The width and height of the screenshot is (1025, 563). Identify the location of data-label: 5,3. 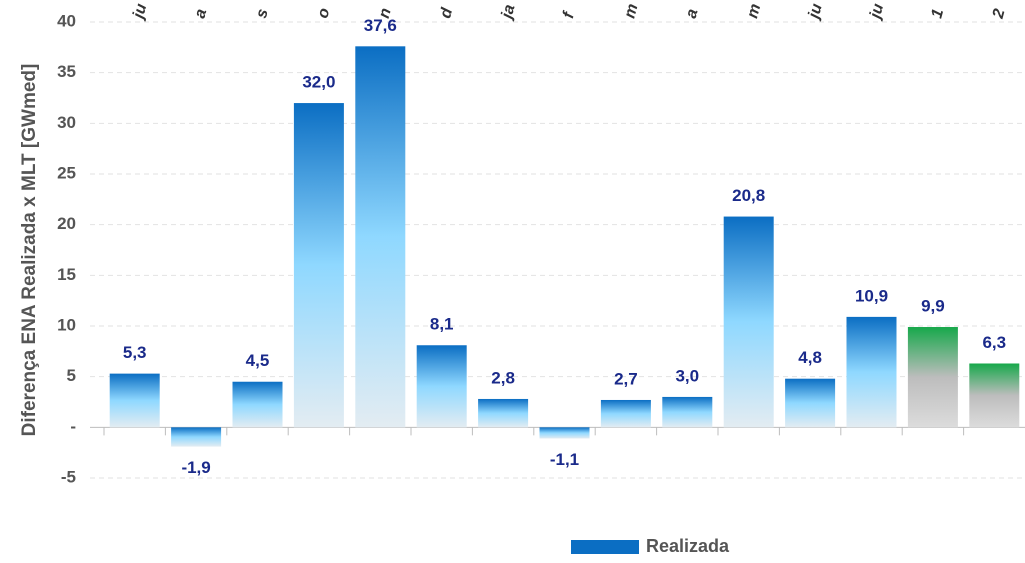
(135, 352).